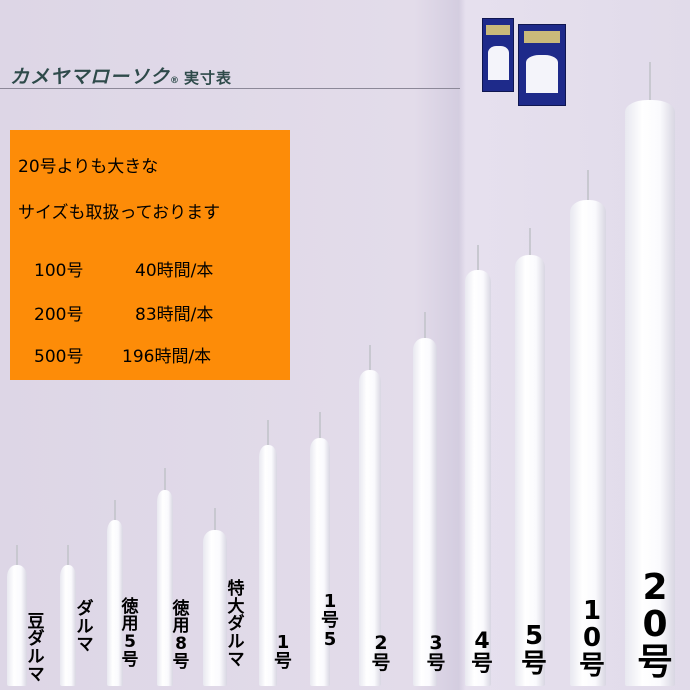 The height and width of the screenshot is (690, 690). What do you see at coordinates (481, 652) in the screenshot?
I see `candle-size-label: 4号` at bounding box center [481, 652].